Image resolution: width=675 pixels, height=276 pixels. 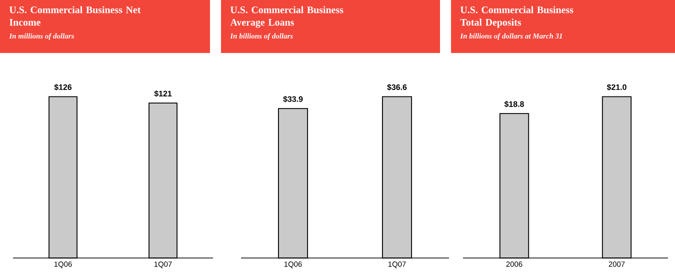 What do you see at coordinates (75, 16) in the screenshot?
I see `chart-title: U.S. Commercial Business Net Income` at bounding box center [75, 16].